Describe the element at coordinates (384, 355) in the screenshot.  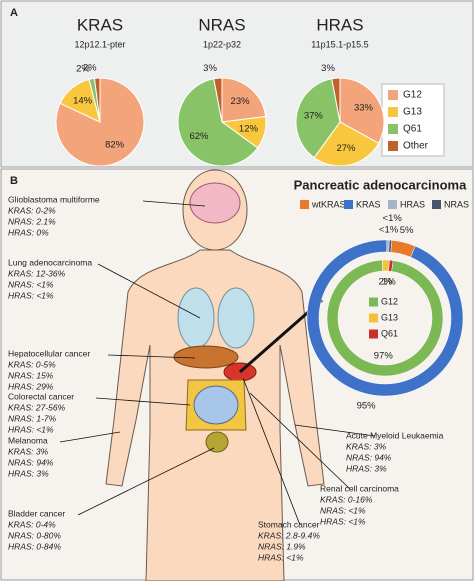
I see `value-label: 97%` at that location.